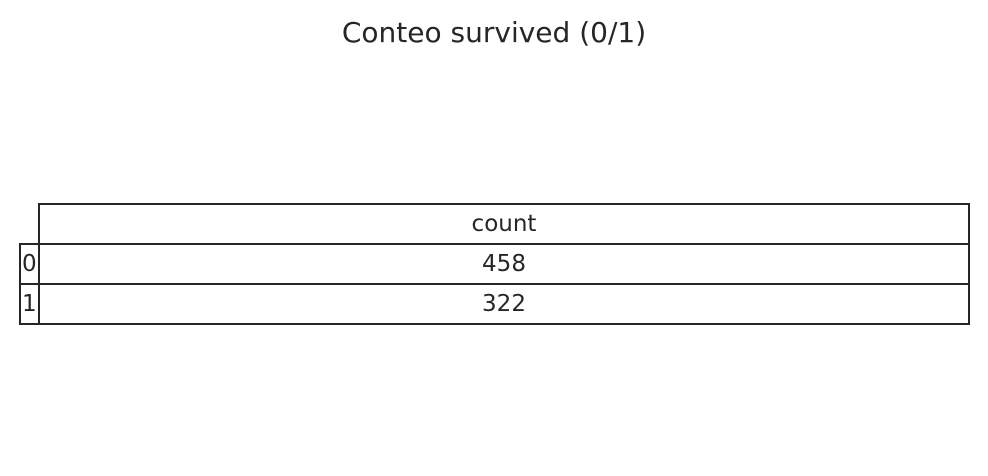 This screenshot has height=476, width=988. I want to click on row-label-1: 1, so click(29, 304).